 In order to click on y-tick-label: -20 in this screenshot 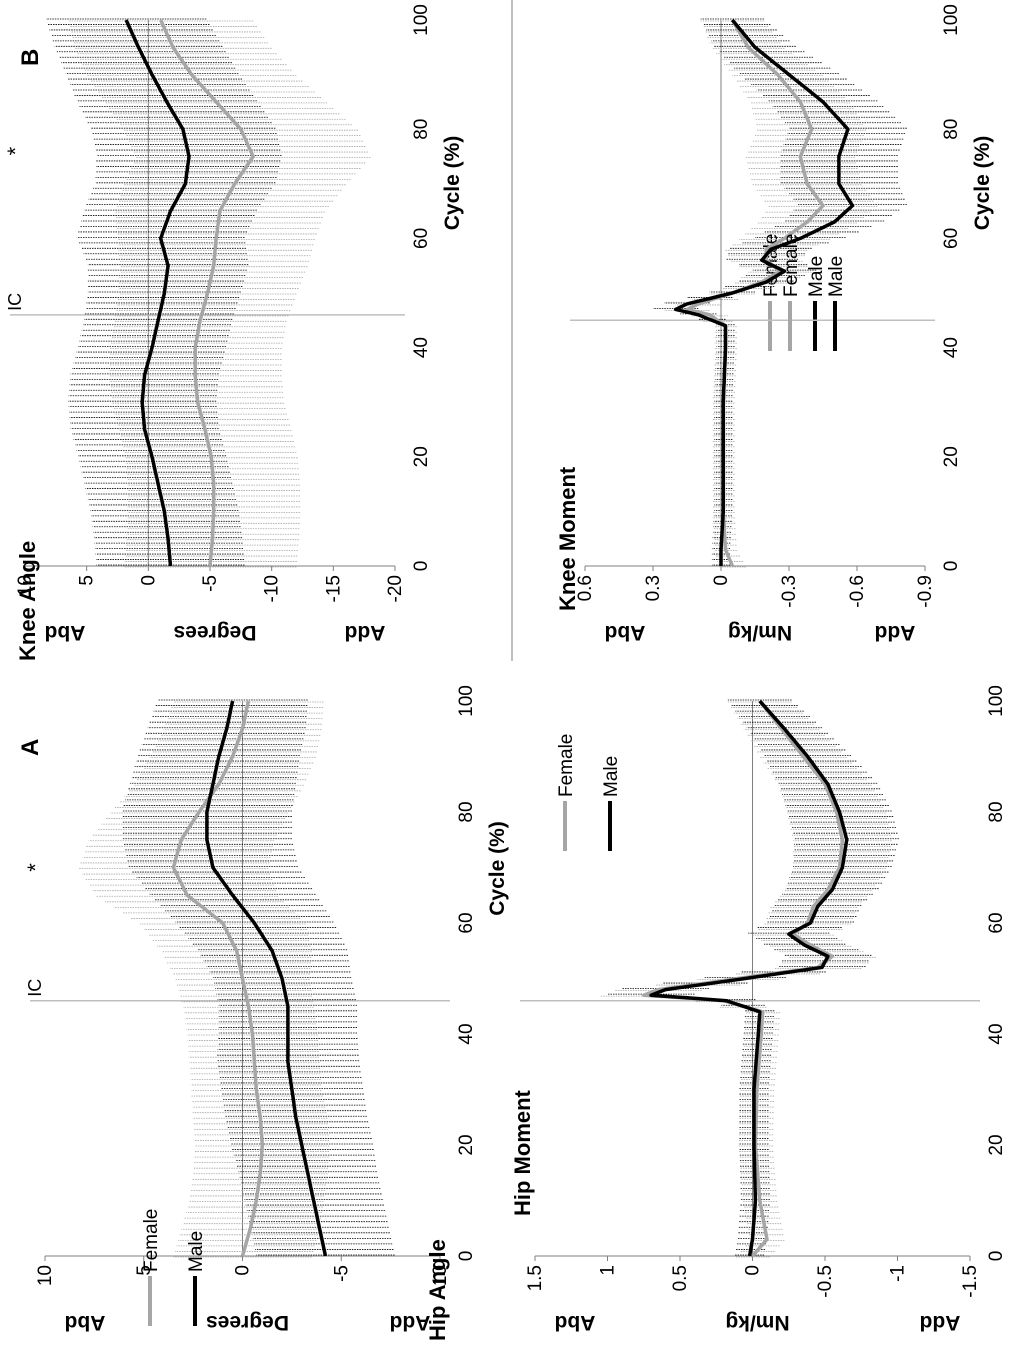, I will do `click(395, 588)`.